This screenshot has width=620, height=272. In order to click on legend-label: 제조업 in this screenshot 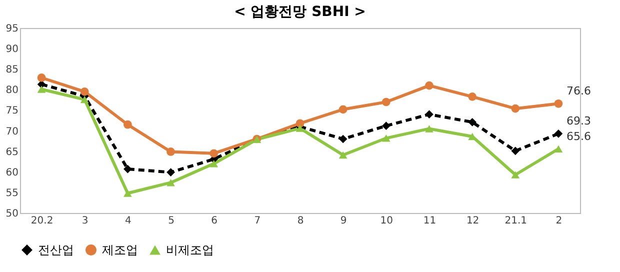, I will do `click(120, 250)`.